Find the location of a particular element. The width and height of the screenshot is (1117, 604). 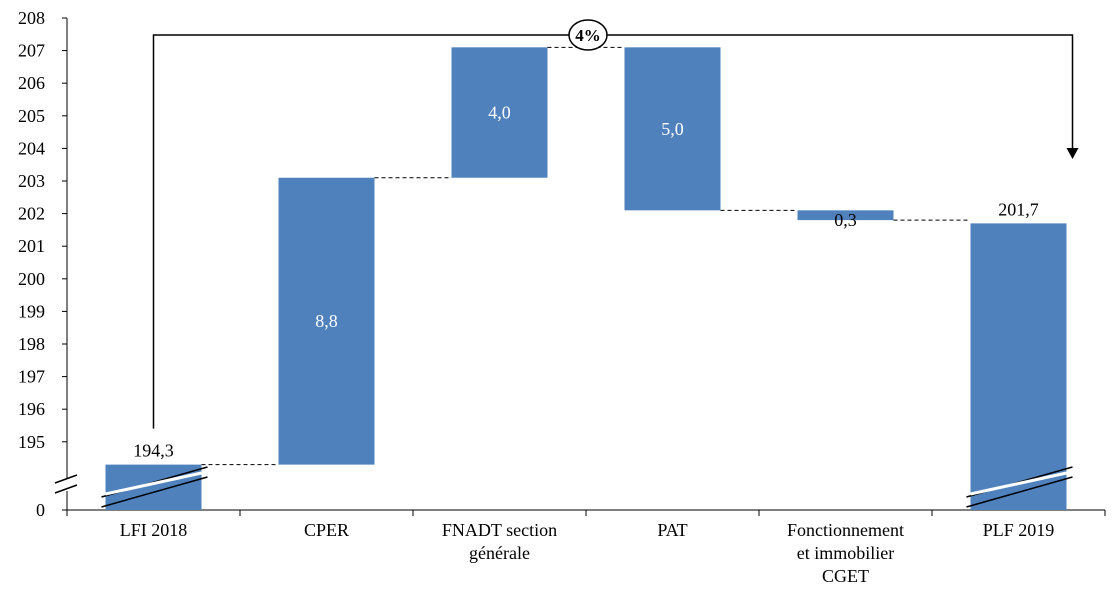

value-label: 5,0 is located at coordinates (672, 129).